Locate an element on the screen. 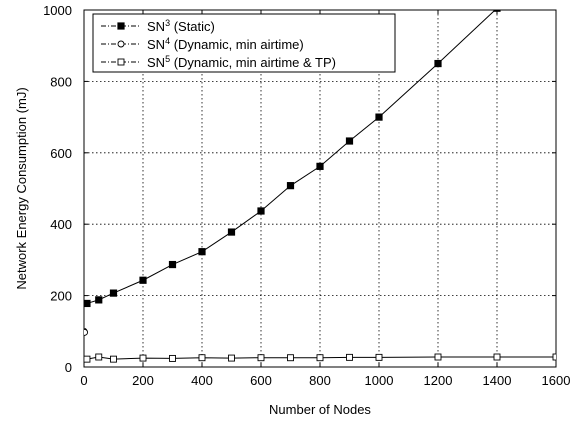  x-tick-label: 400 is located at coordinates (202, 380).